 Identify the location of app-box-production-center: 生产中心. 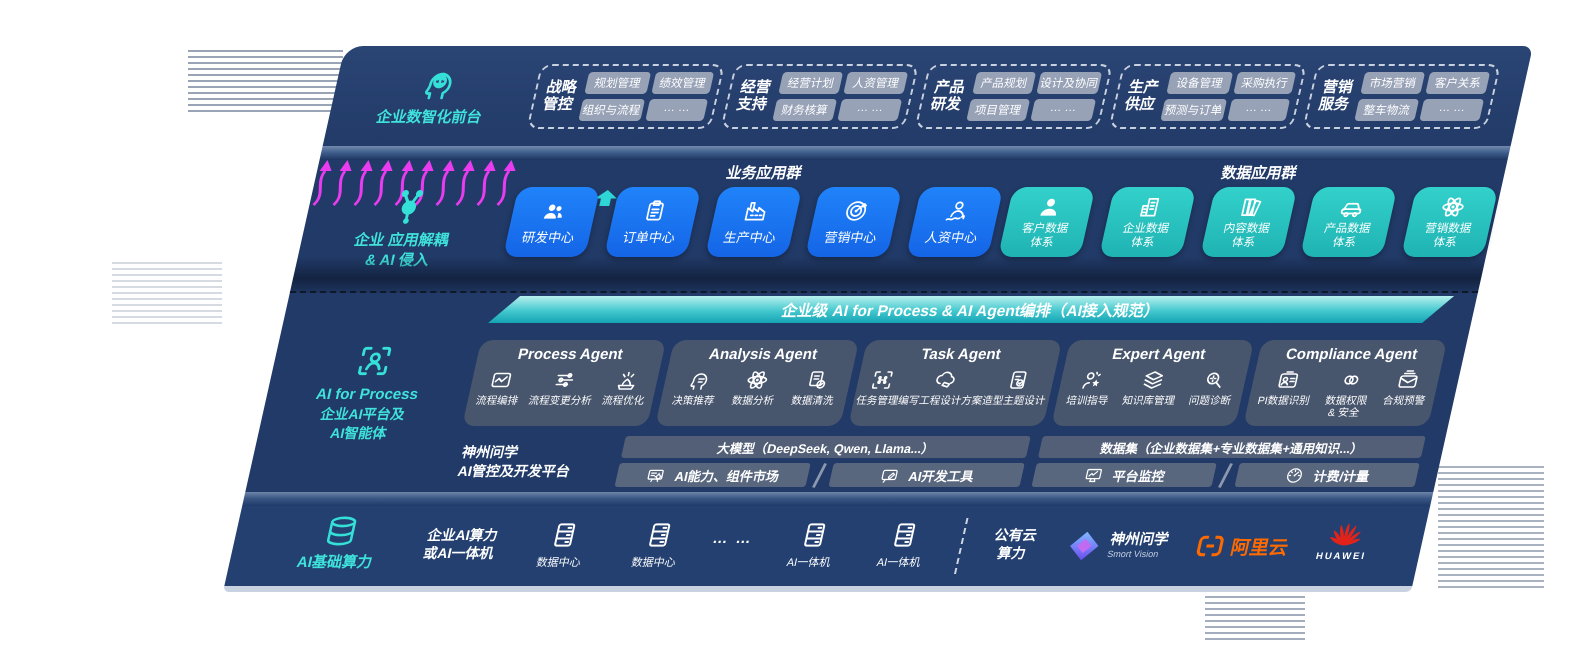
(753, 222).